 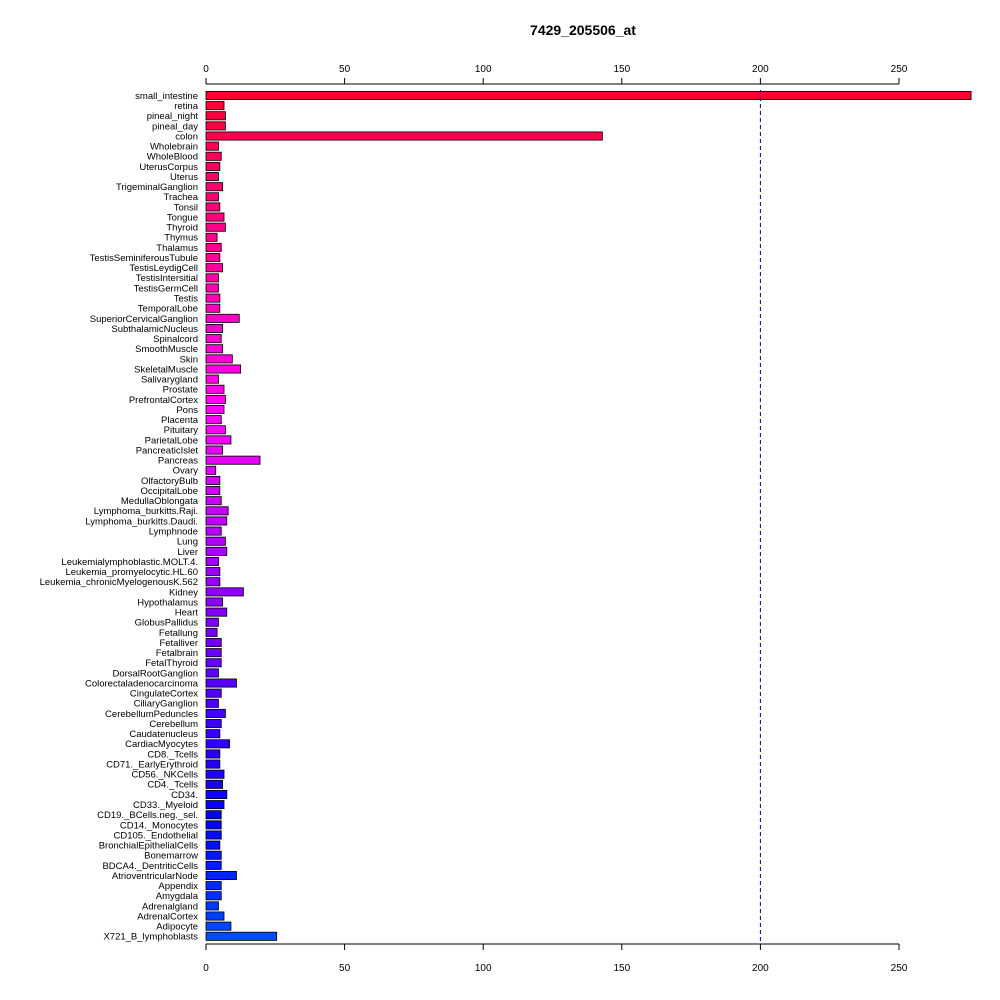 What do you see at coordinates (154, 329) in the screenshot?
I see `category-label: SubthalamicNucleus` at bounding box center [154, 329].